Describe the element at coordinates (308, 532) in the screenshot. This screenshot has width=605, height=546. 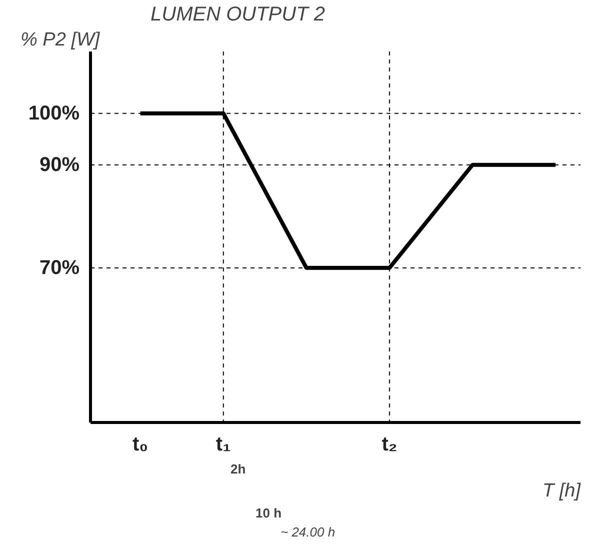
I see `text: ~ 24.00 h` at that location.